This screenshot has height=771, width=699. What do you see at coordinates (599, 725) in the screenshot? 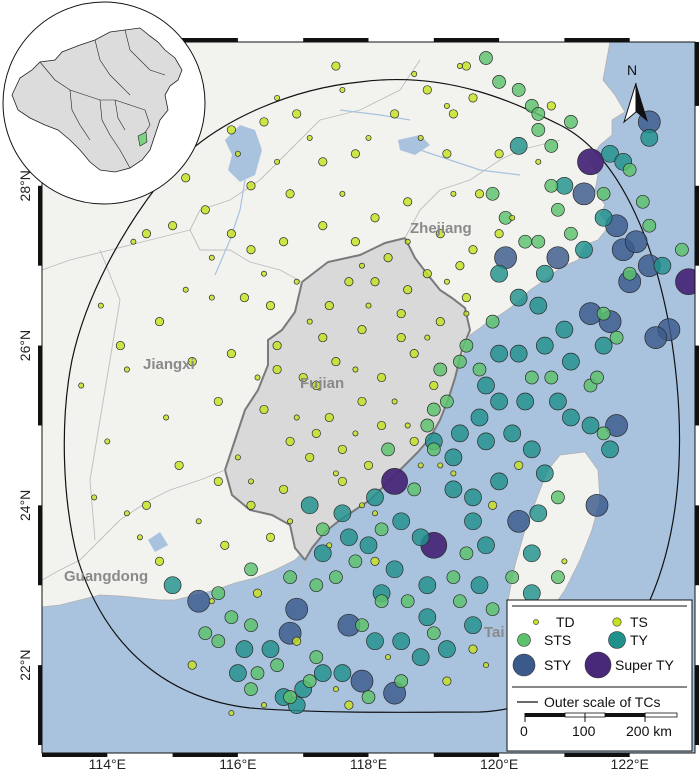
I see `scale-bar: 0 100 200 km` at bounding box center [599, 725].